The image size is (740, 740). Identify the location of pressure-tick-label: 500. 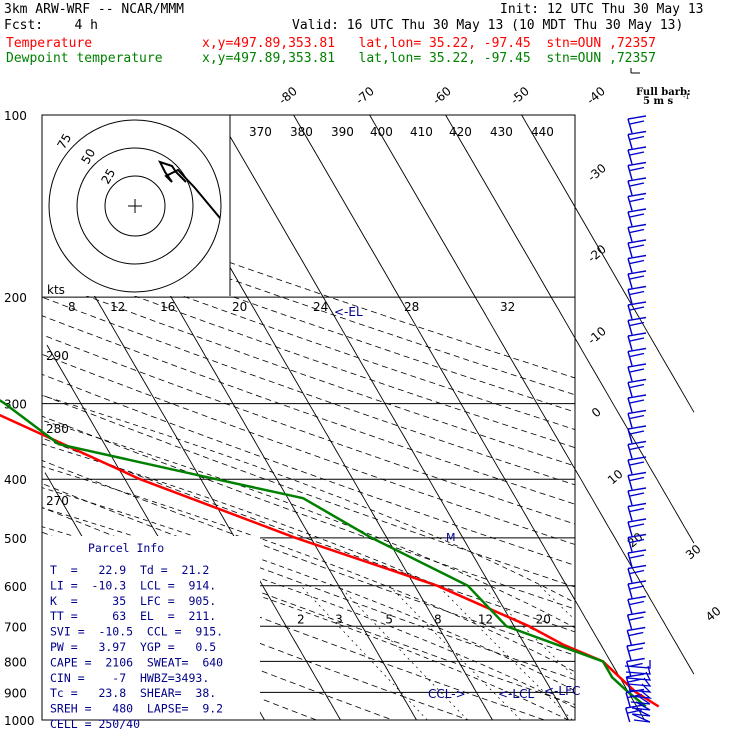
(15, 539).